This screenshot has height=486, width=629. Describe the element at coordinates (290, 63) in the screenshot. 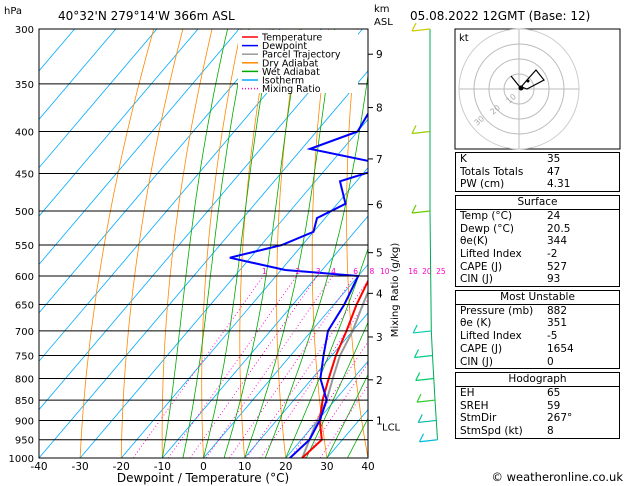

I see `legend-label: Dry Adiabat` at that location.